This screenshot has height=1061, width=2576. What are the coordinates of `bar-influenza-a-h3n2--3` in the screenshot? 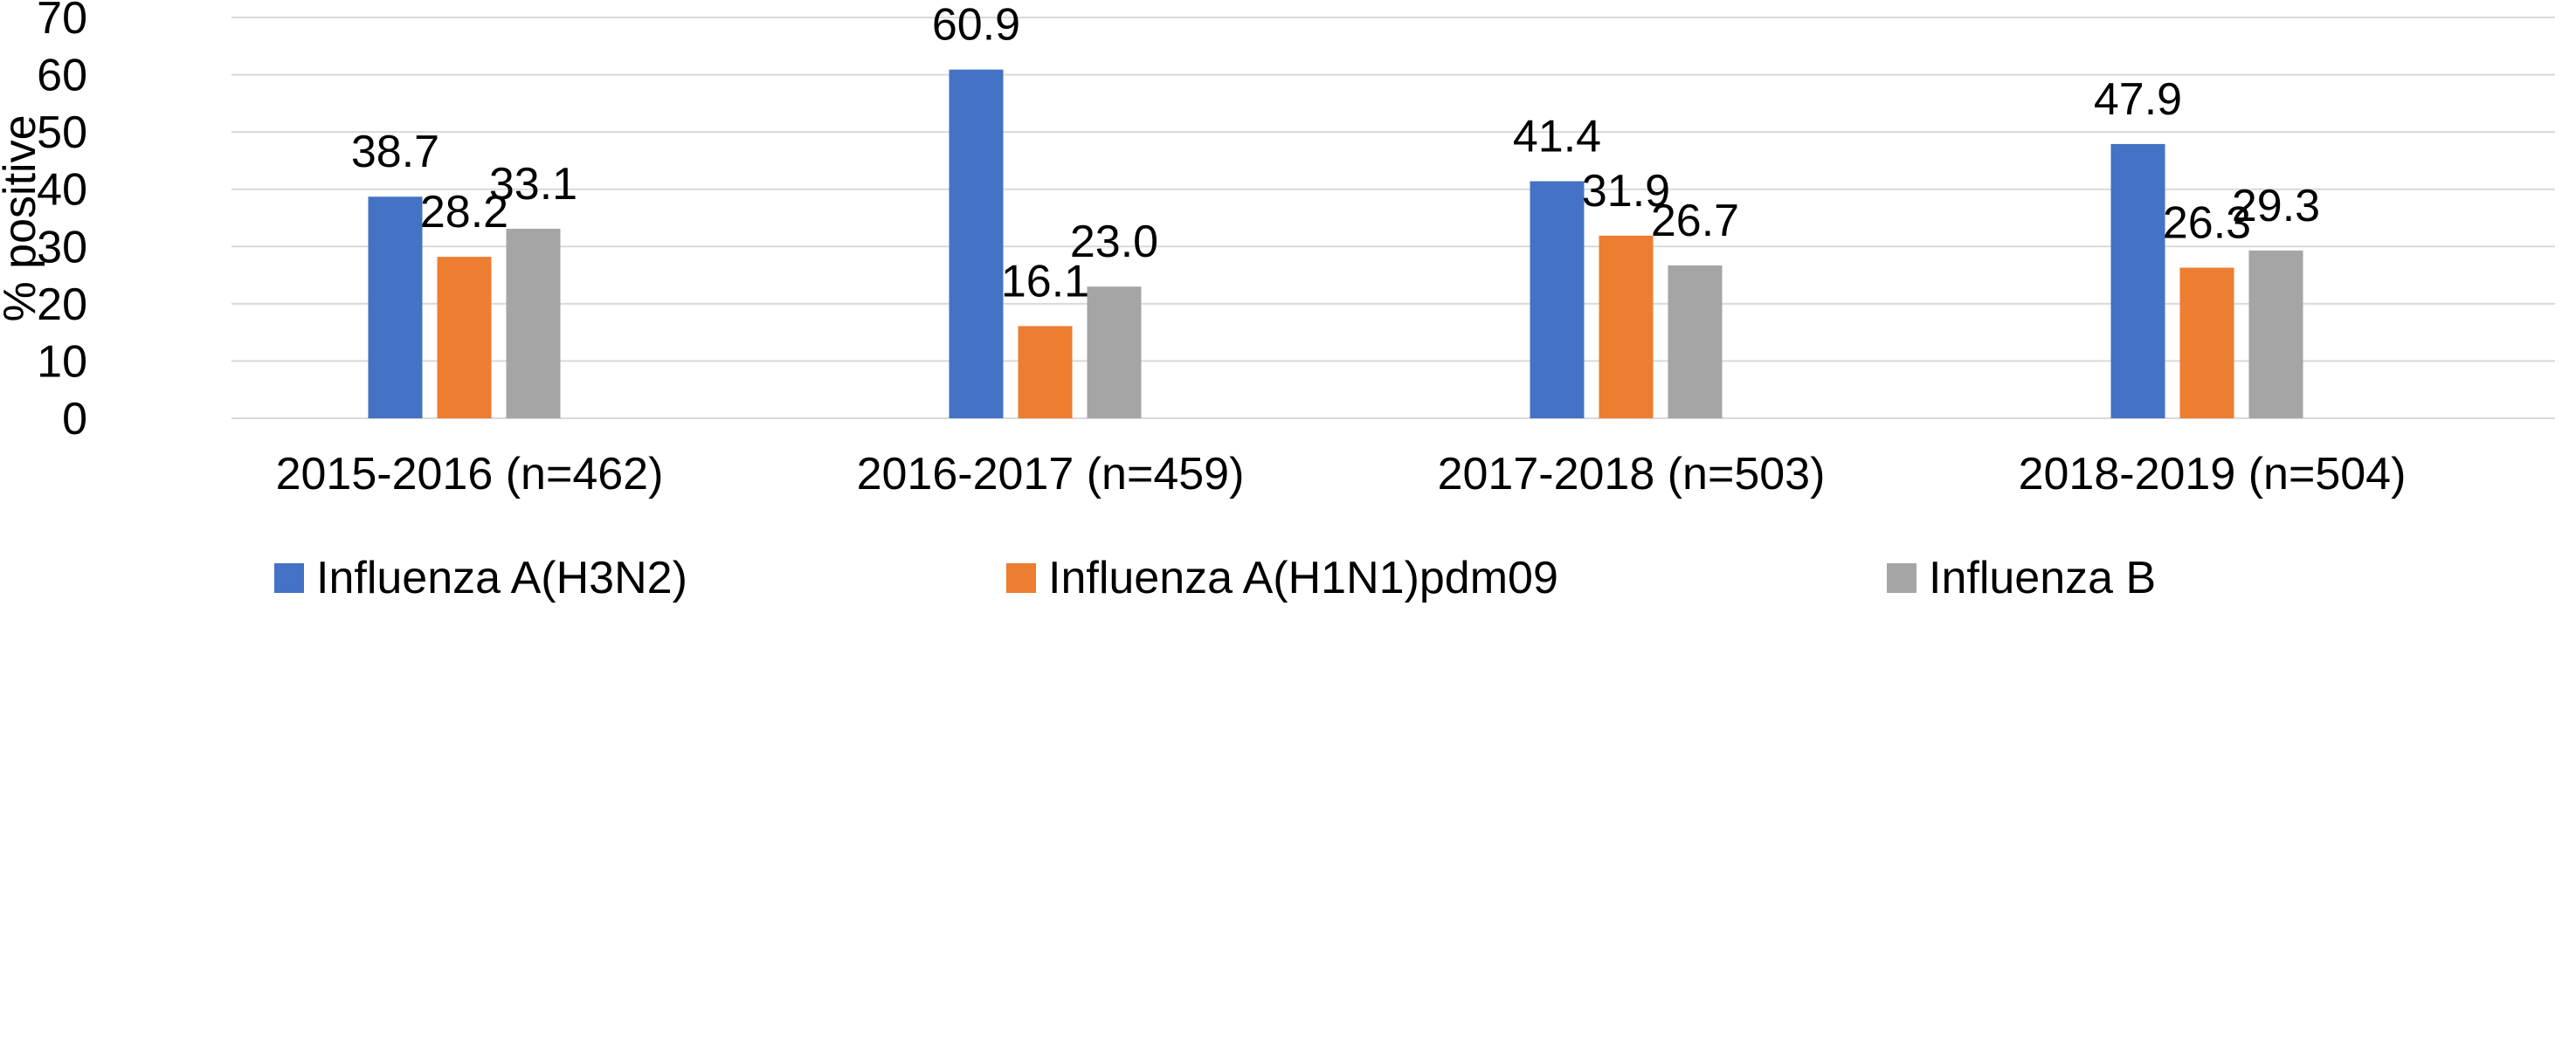 It's located at (2137, 281).